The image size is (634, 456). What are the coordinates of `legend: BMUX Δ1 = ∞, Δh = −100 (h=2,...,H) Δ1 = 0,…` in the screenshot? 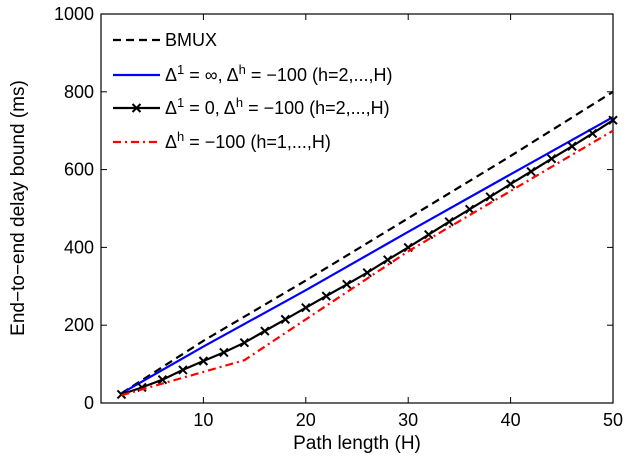 It's located at (252, 91).